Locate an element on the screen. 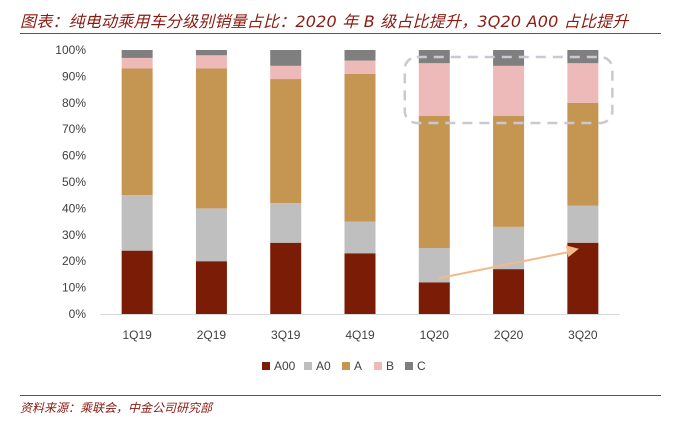 The width and height of the screenshot is (682, 425). y-tick-label: 10% is located at coordinates (74, 288).